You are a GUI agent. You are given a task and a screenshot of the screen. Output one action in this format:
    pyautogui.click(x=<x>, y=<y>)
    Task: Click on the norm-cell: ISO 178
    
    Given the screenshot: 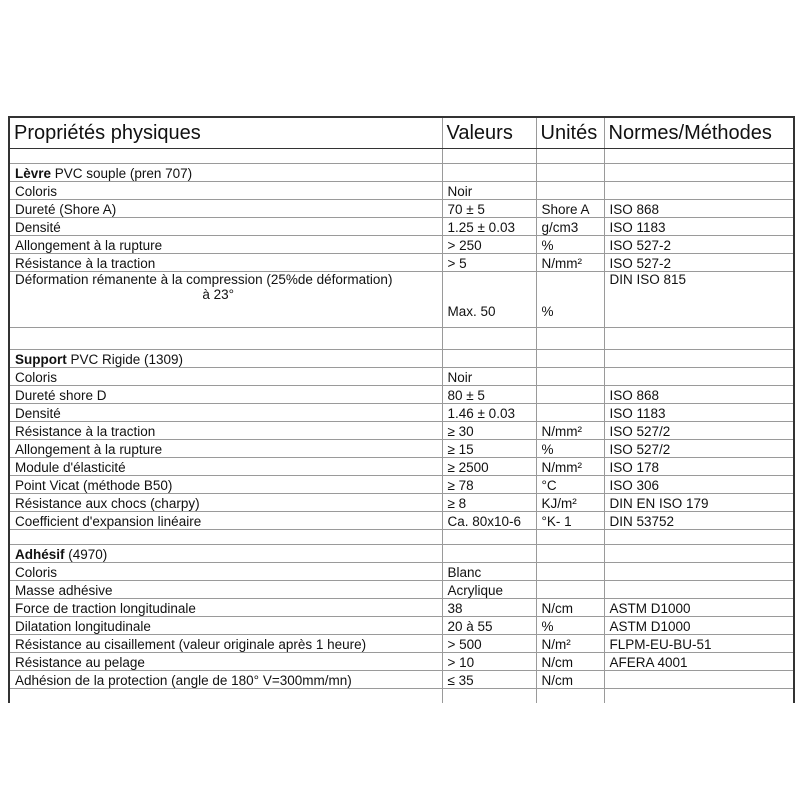 What is the action you would take?
    pyautogui.click(x=699, y=466)
    